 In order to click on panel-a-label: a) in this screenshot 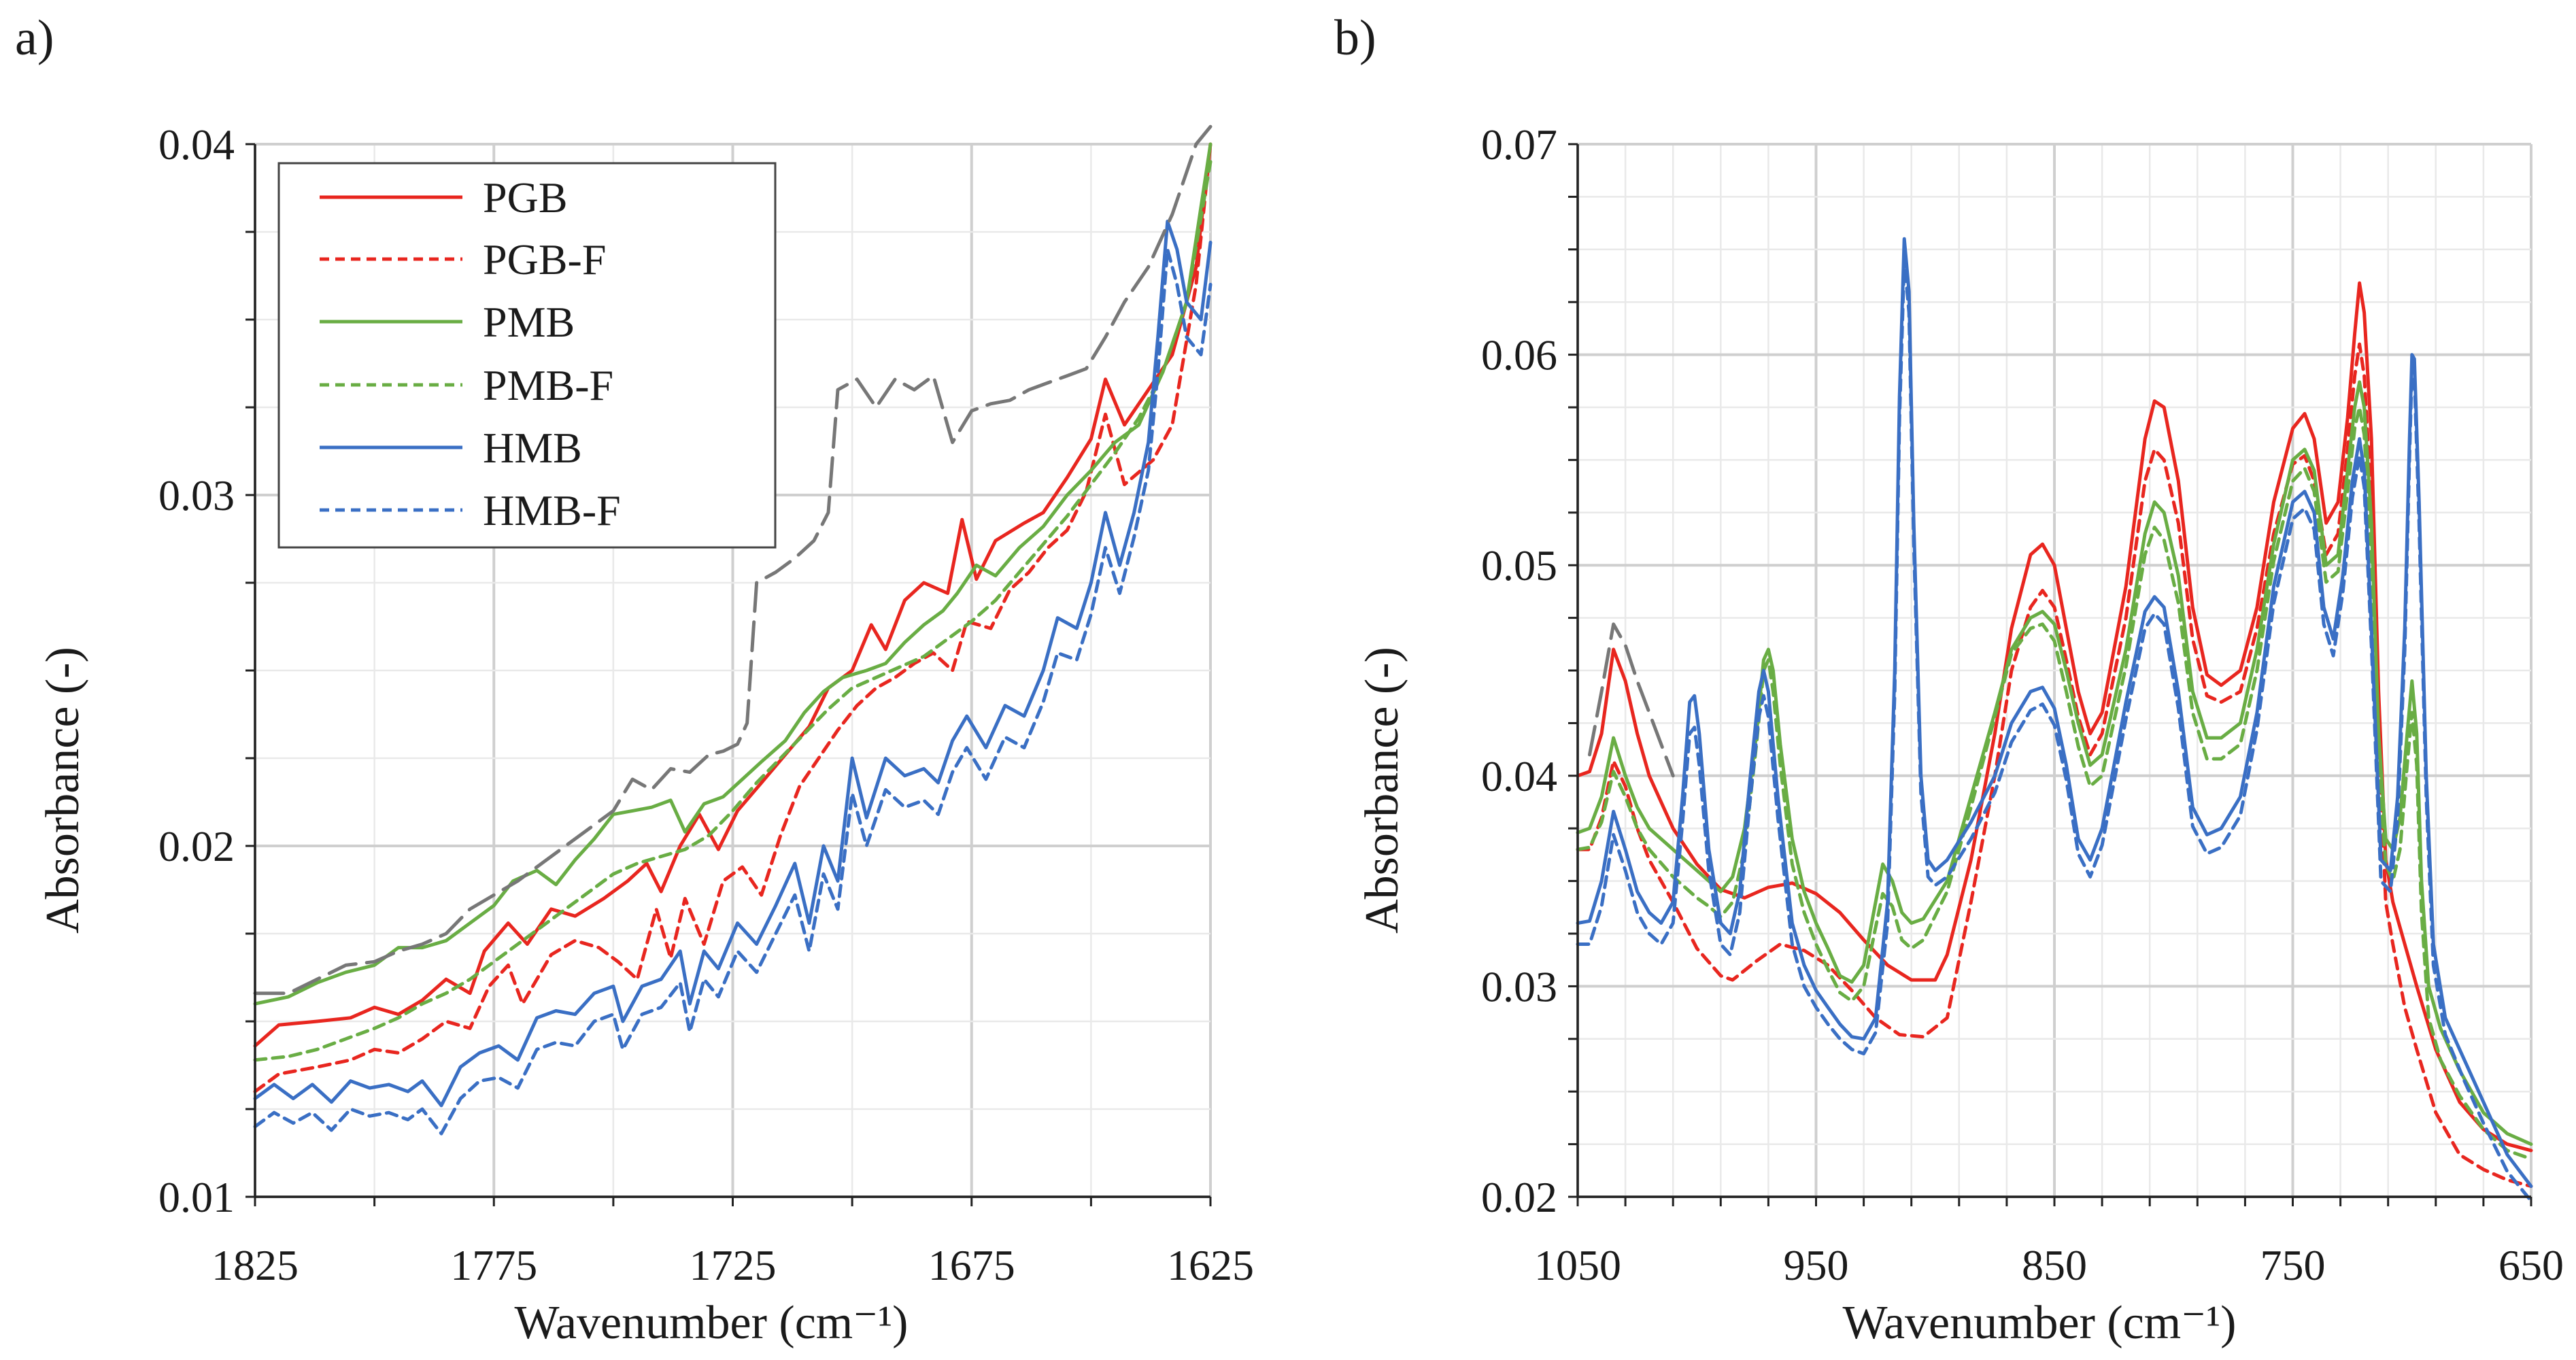, I will do `click(34, 38)`.